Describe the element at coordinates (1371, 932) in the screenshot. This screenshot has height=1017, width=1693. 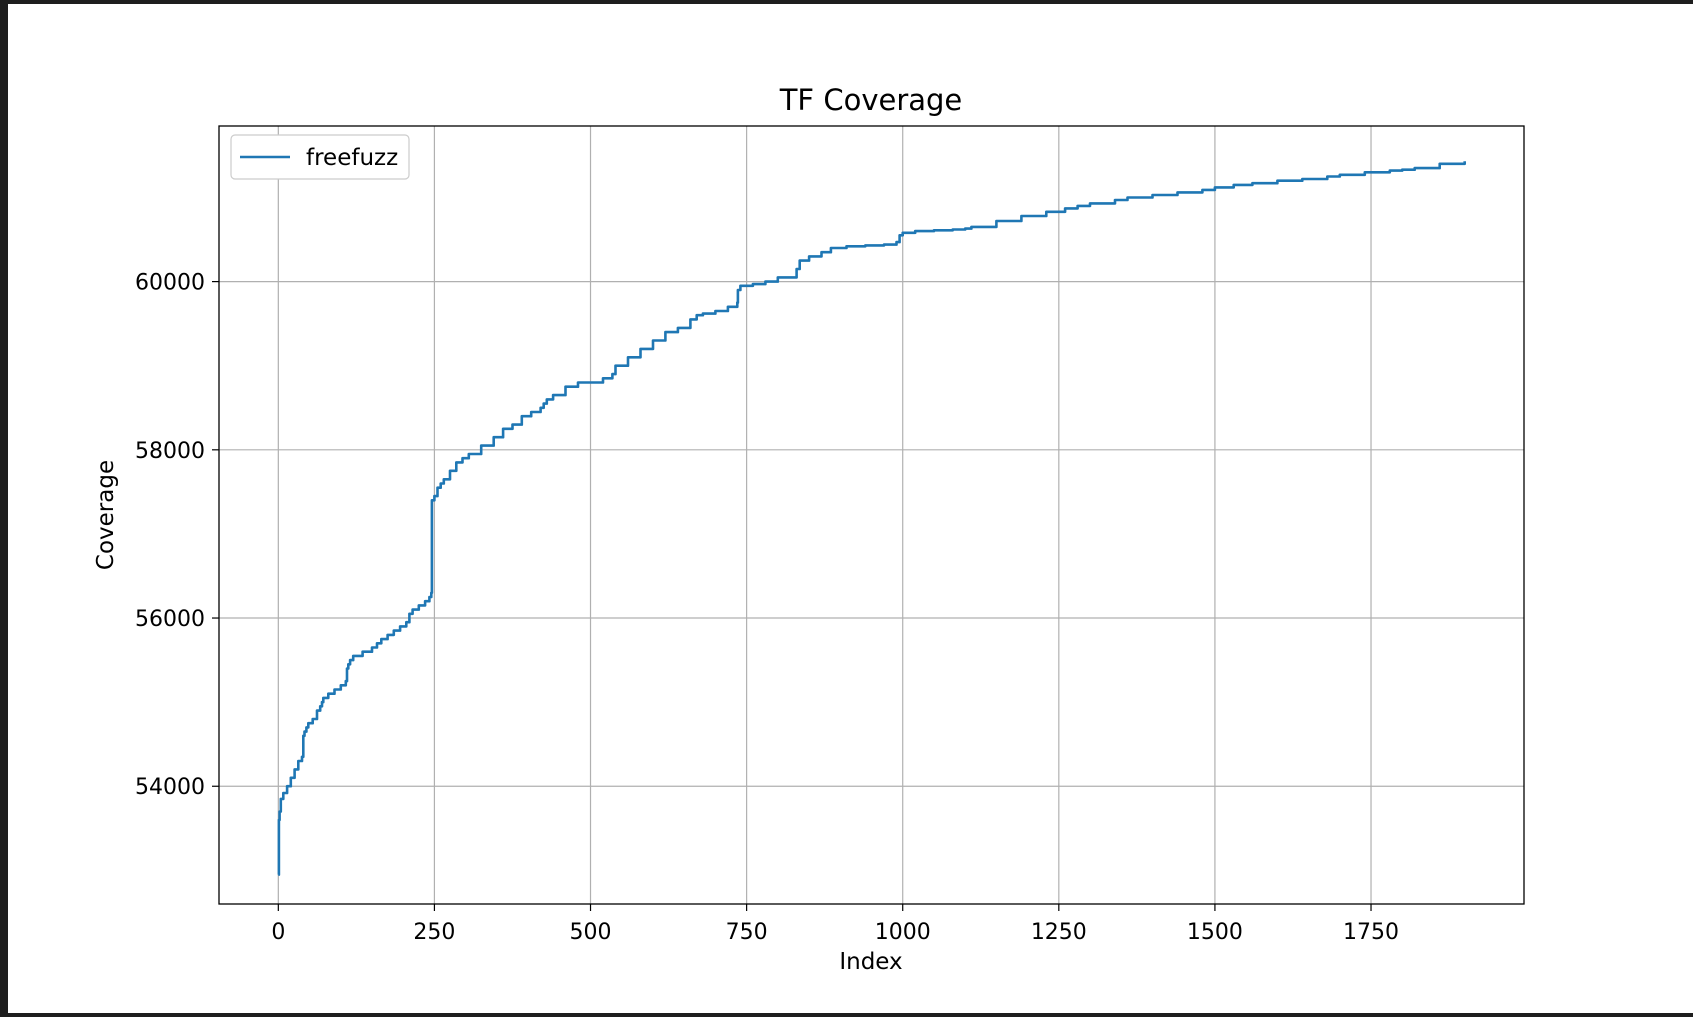
I see `x-tick-label: 1750` at that location.